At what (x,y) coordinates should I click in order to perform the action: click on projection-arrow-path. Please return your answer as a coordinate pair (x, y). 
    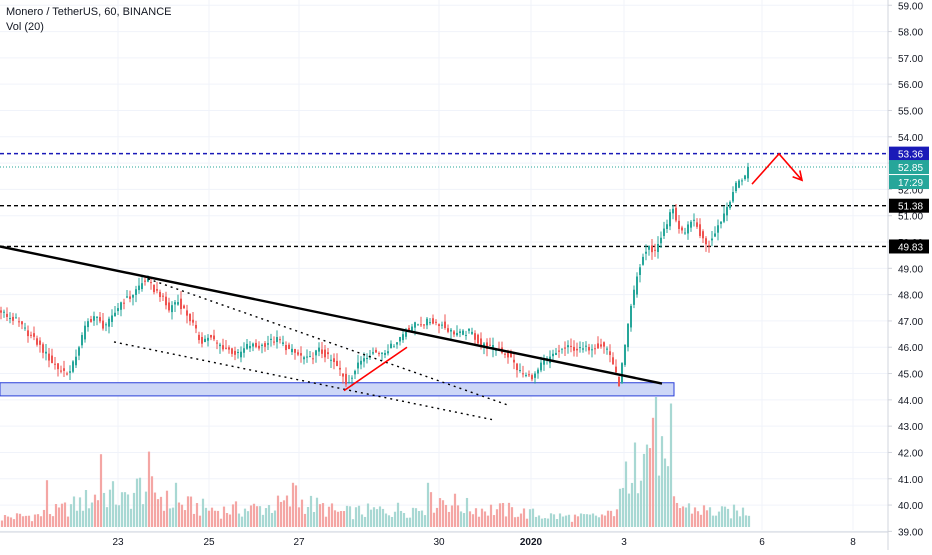
    Looking at the image, I should click on (777, 168).